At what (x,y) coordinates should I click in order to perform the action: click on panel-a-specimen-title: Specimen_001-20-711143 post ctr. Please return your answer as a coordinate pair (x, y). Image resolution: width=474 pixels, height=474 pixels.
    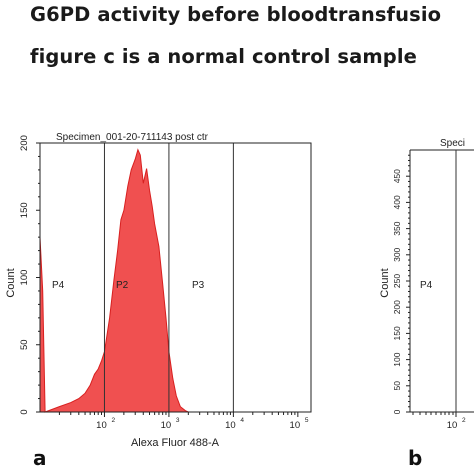
    Looking at the image, I should click on (132, 137).